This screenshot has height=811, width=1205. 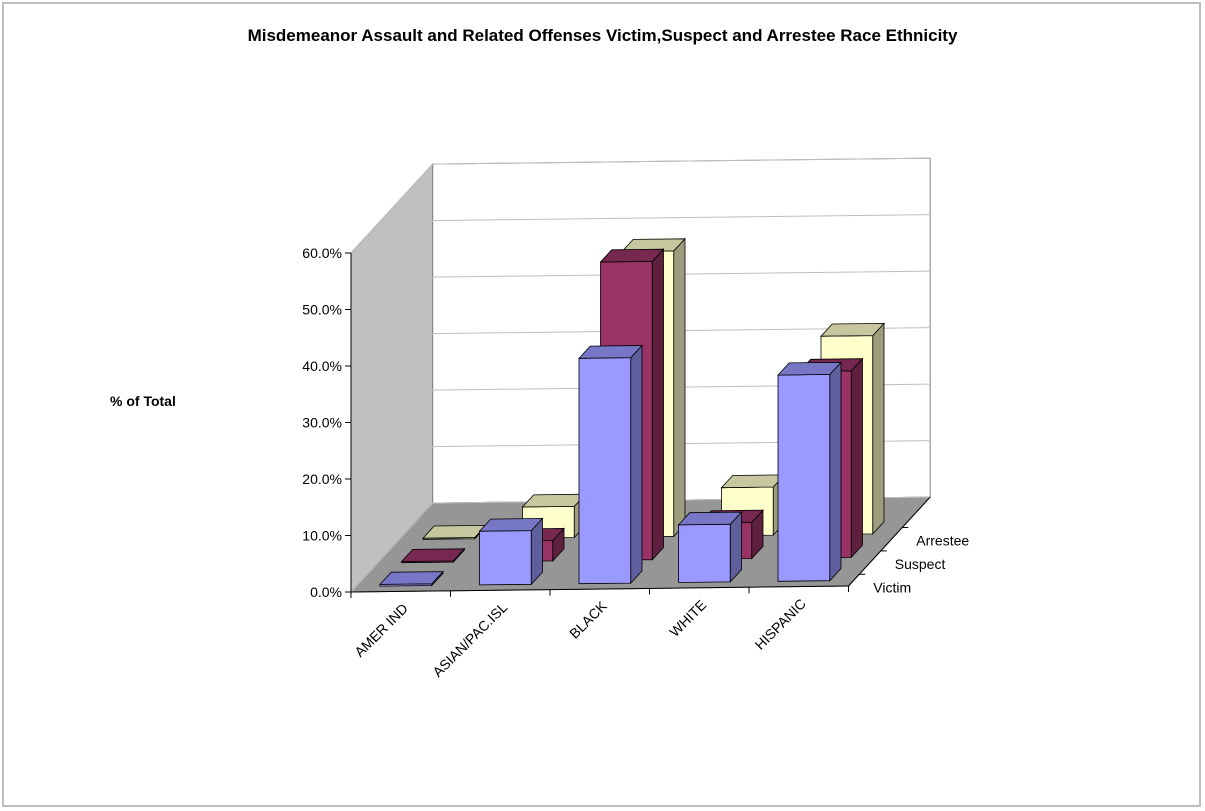 What do you see at coordinates (322, 366) in the screenshot?
I see `y-tick-label: 40.0%` at bounding box center [322, 366].